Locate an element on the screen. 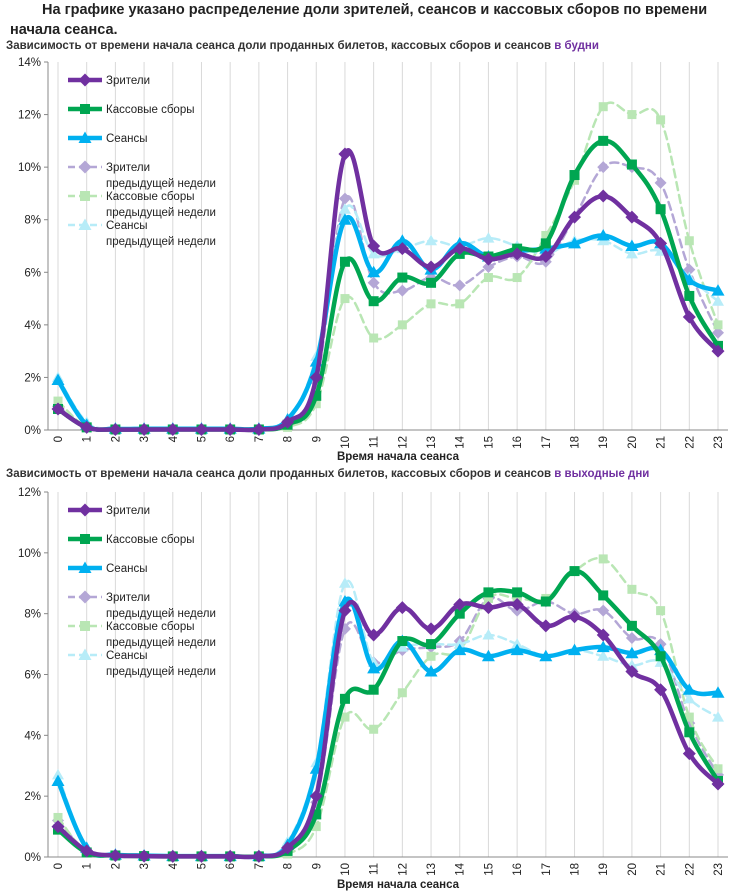  weekend-x-tick-label: 15 is located at coordinates (489, 869).